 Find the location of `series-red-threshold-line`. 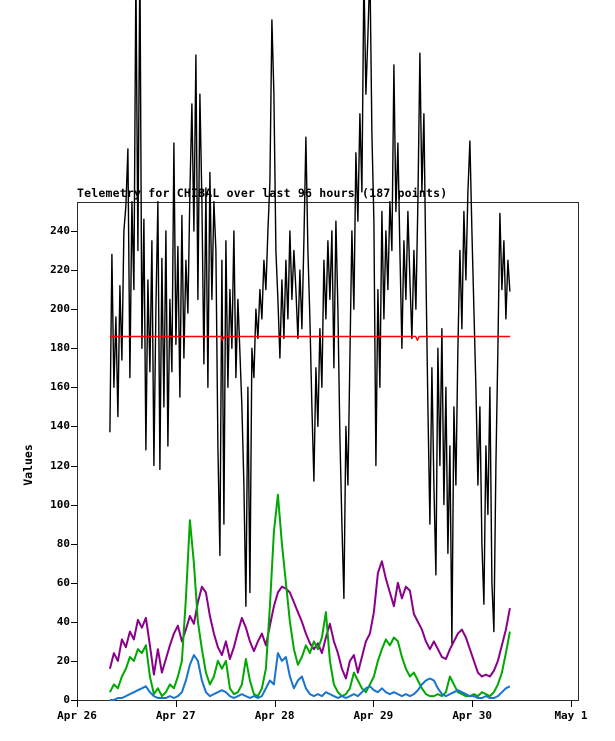

series-red-threshold-line is located at coordinates (310, 338).